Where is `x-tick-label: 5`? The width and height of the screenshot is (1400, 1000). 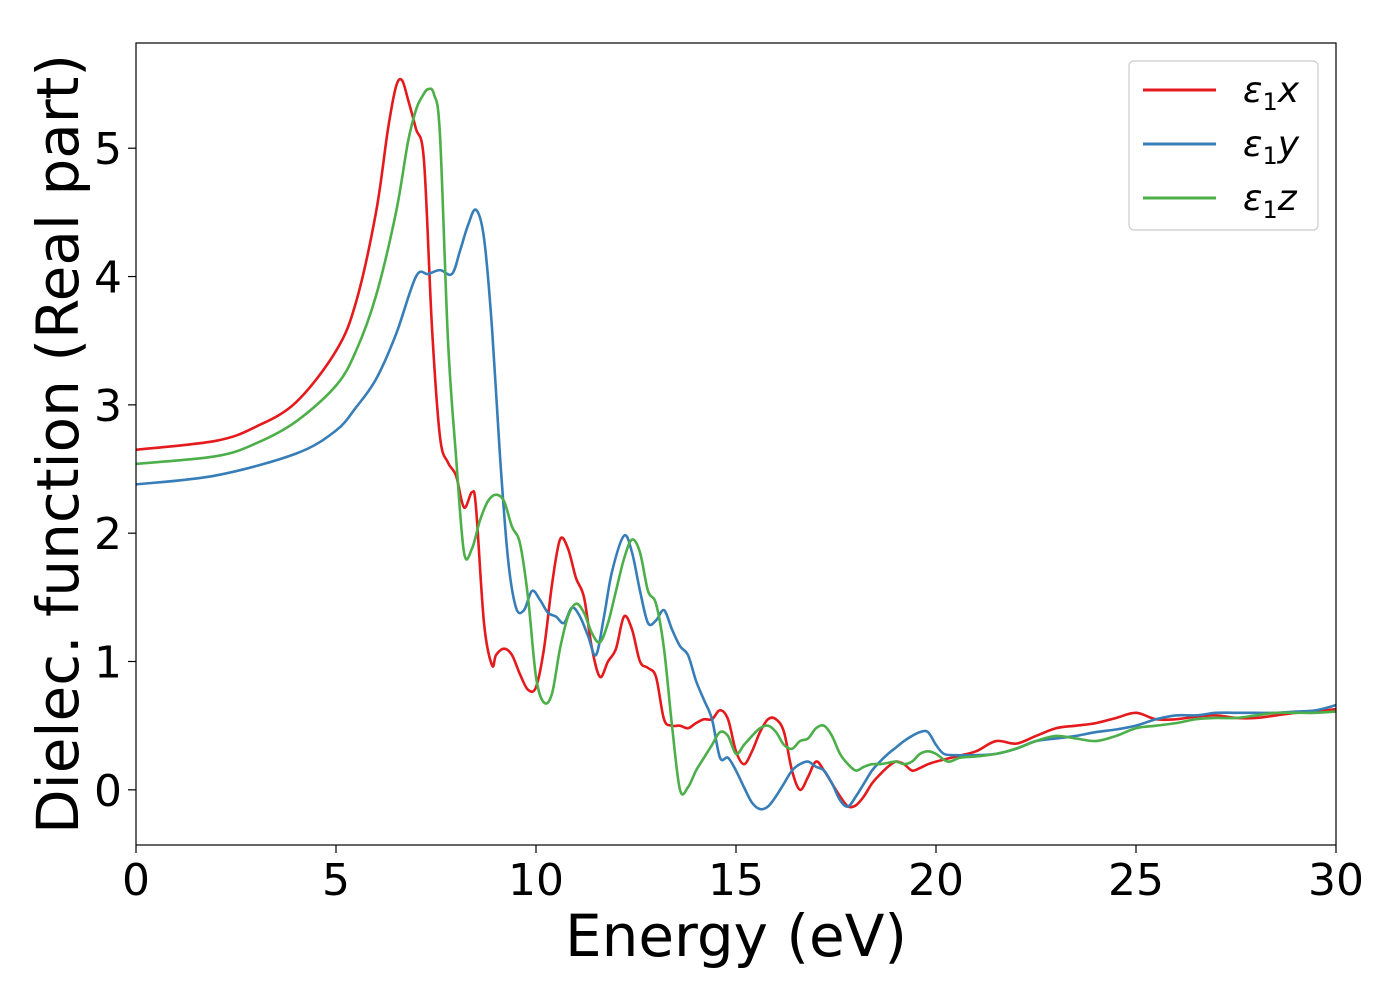
x-tick-label: 5 is located at coordinates (336, 880).